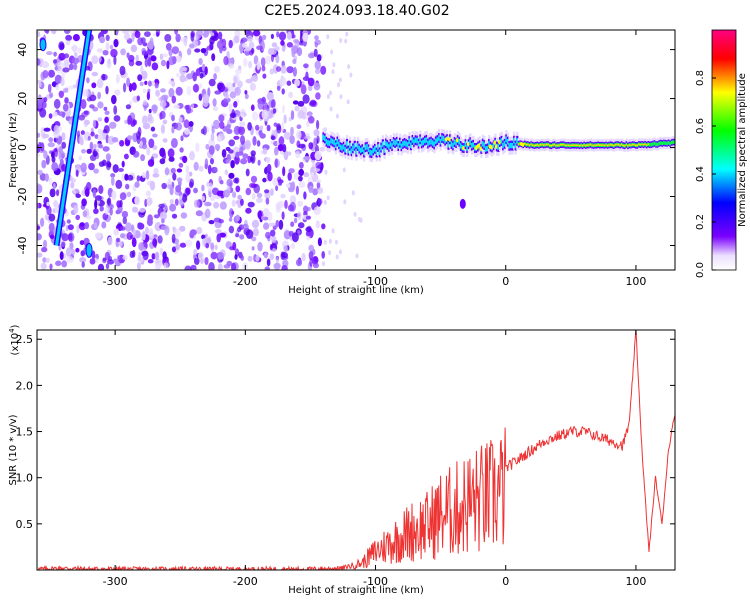 Image resolution: width=750 pixels, height=600 pixels. Describe the element at coordinates (43, 45) in the screenshot. I see `edge-blob` at that location.